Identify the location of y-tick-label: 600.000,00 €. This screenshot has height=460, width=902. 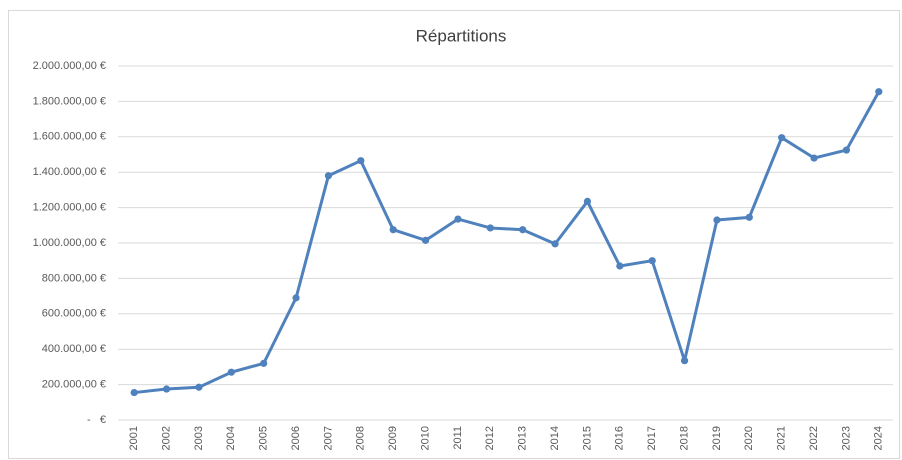
(74, 314).